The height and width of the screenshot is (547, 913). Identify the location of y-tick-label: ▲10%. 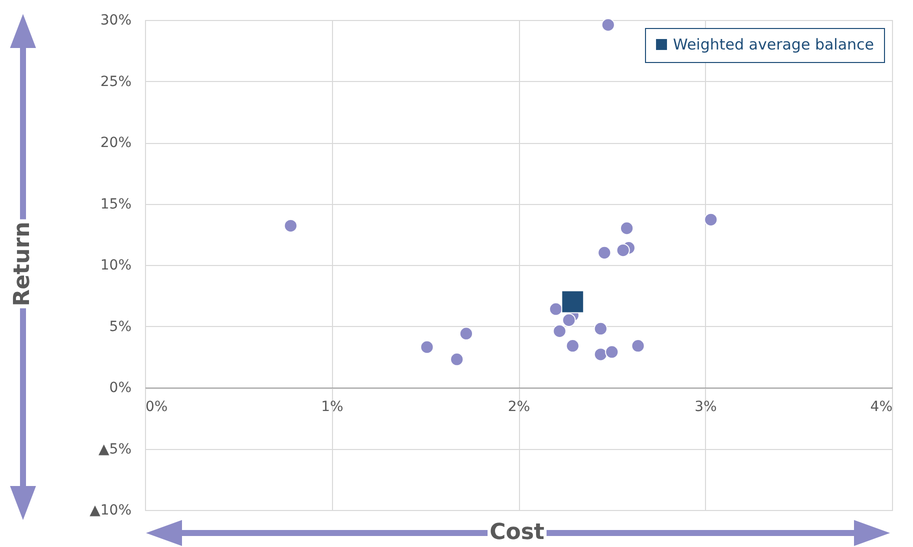
(111, 510).